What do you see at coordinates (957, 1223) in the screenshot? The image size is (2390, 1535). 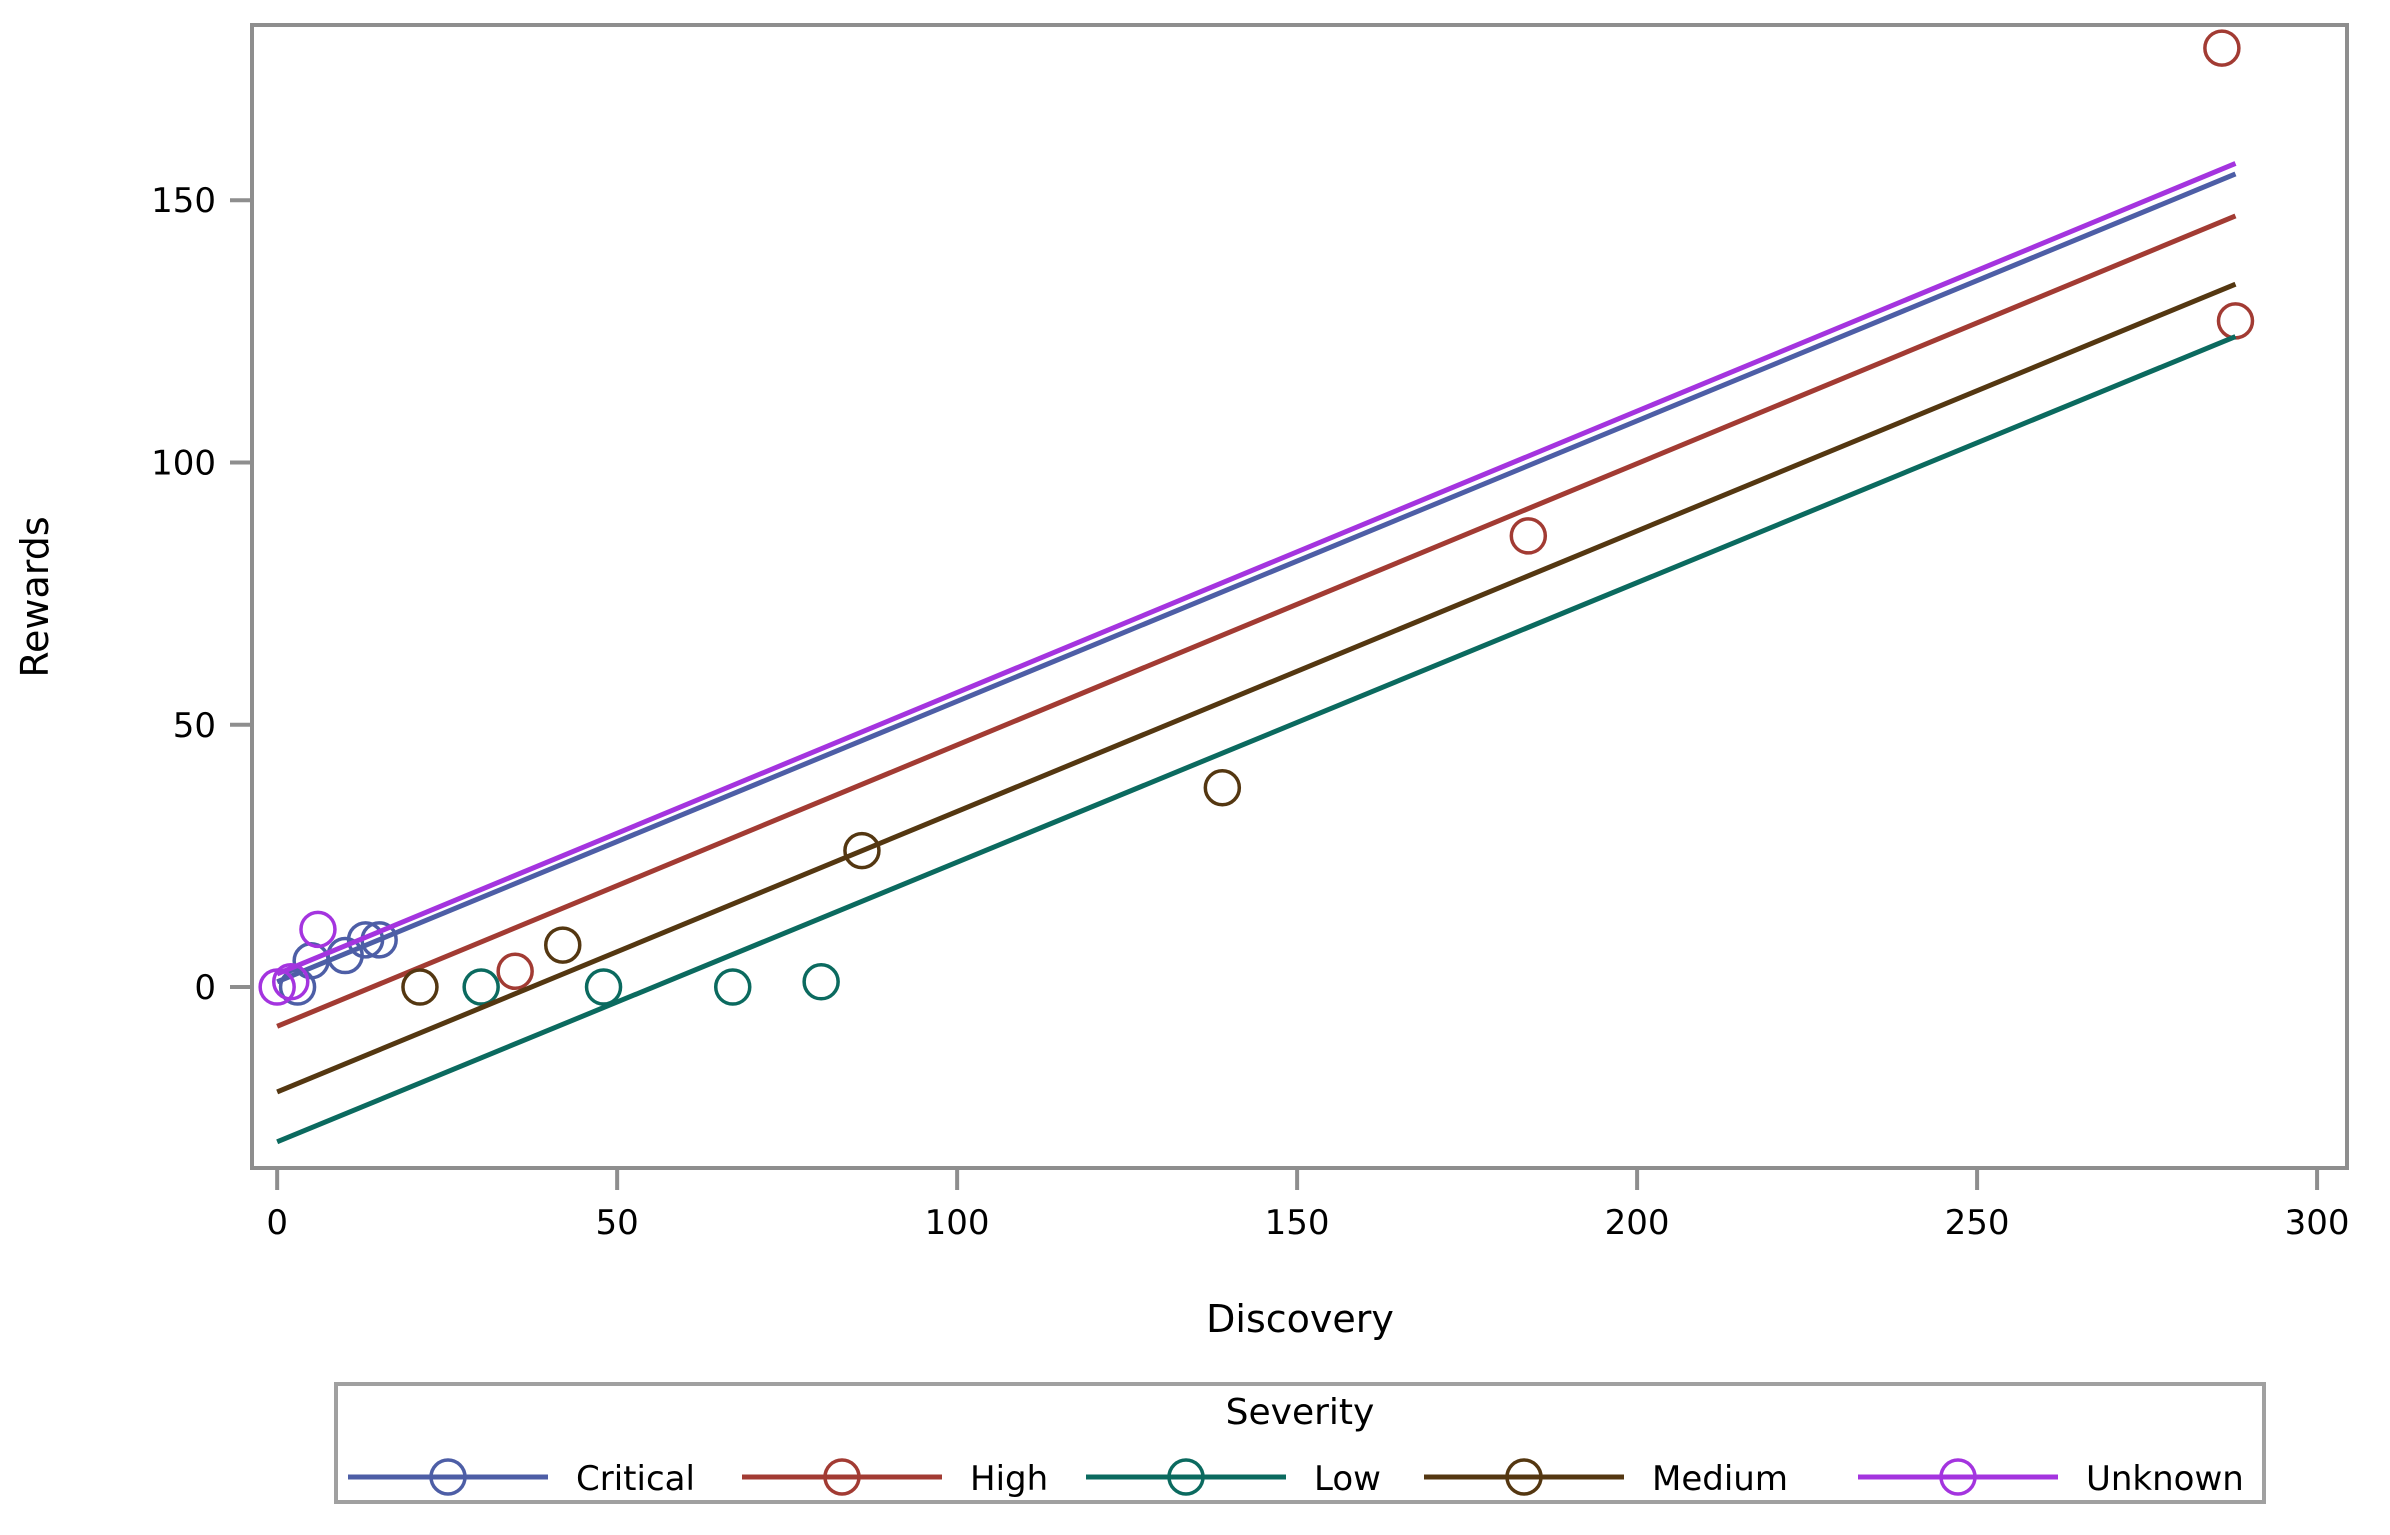 I see `x-tick-label: 100` at bounding box center [957, 1223].